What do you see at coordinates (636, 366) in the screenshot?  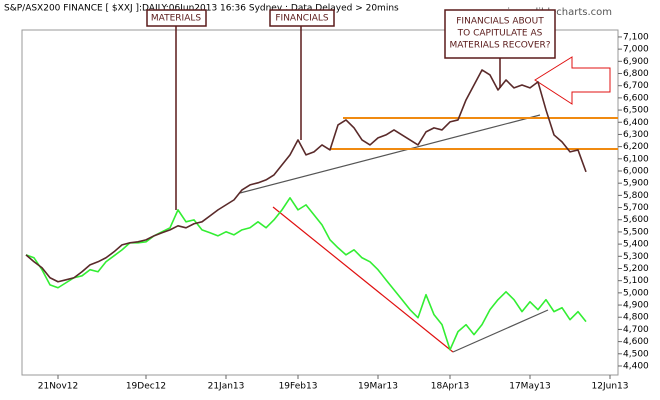 I see `y-tick-label: 4,400` at bounding box center [636, 366].